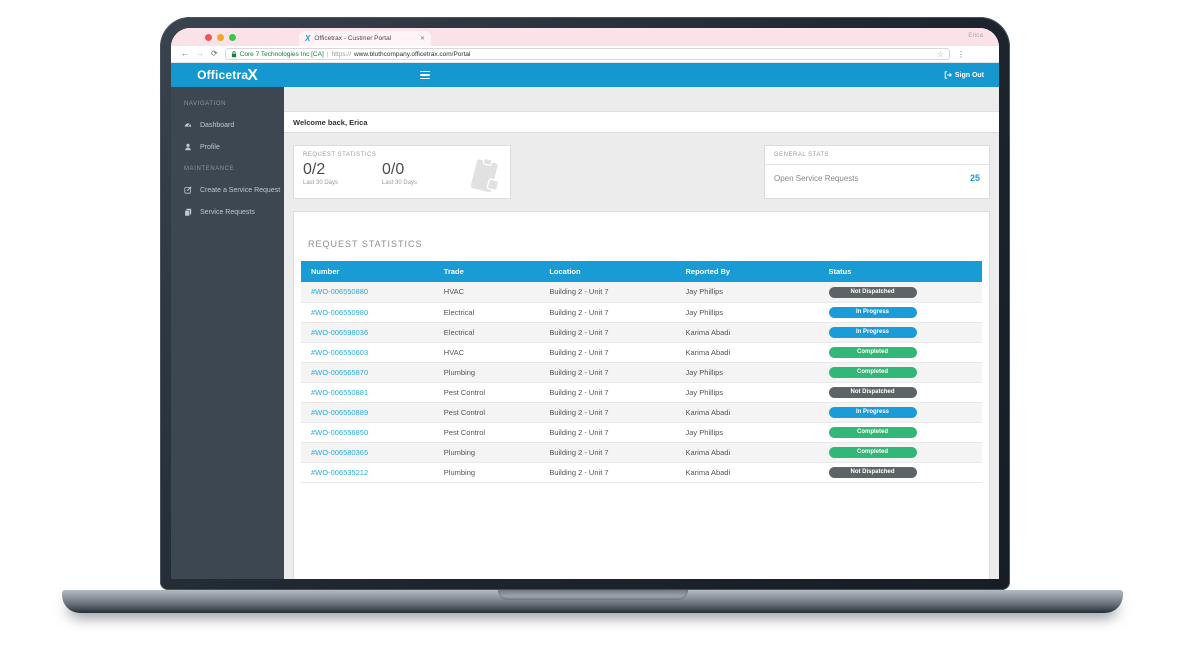 This screenshot has height=649, width=1185. I want to click on create-request-icon, so click(188, 190).